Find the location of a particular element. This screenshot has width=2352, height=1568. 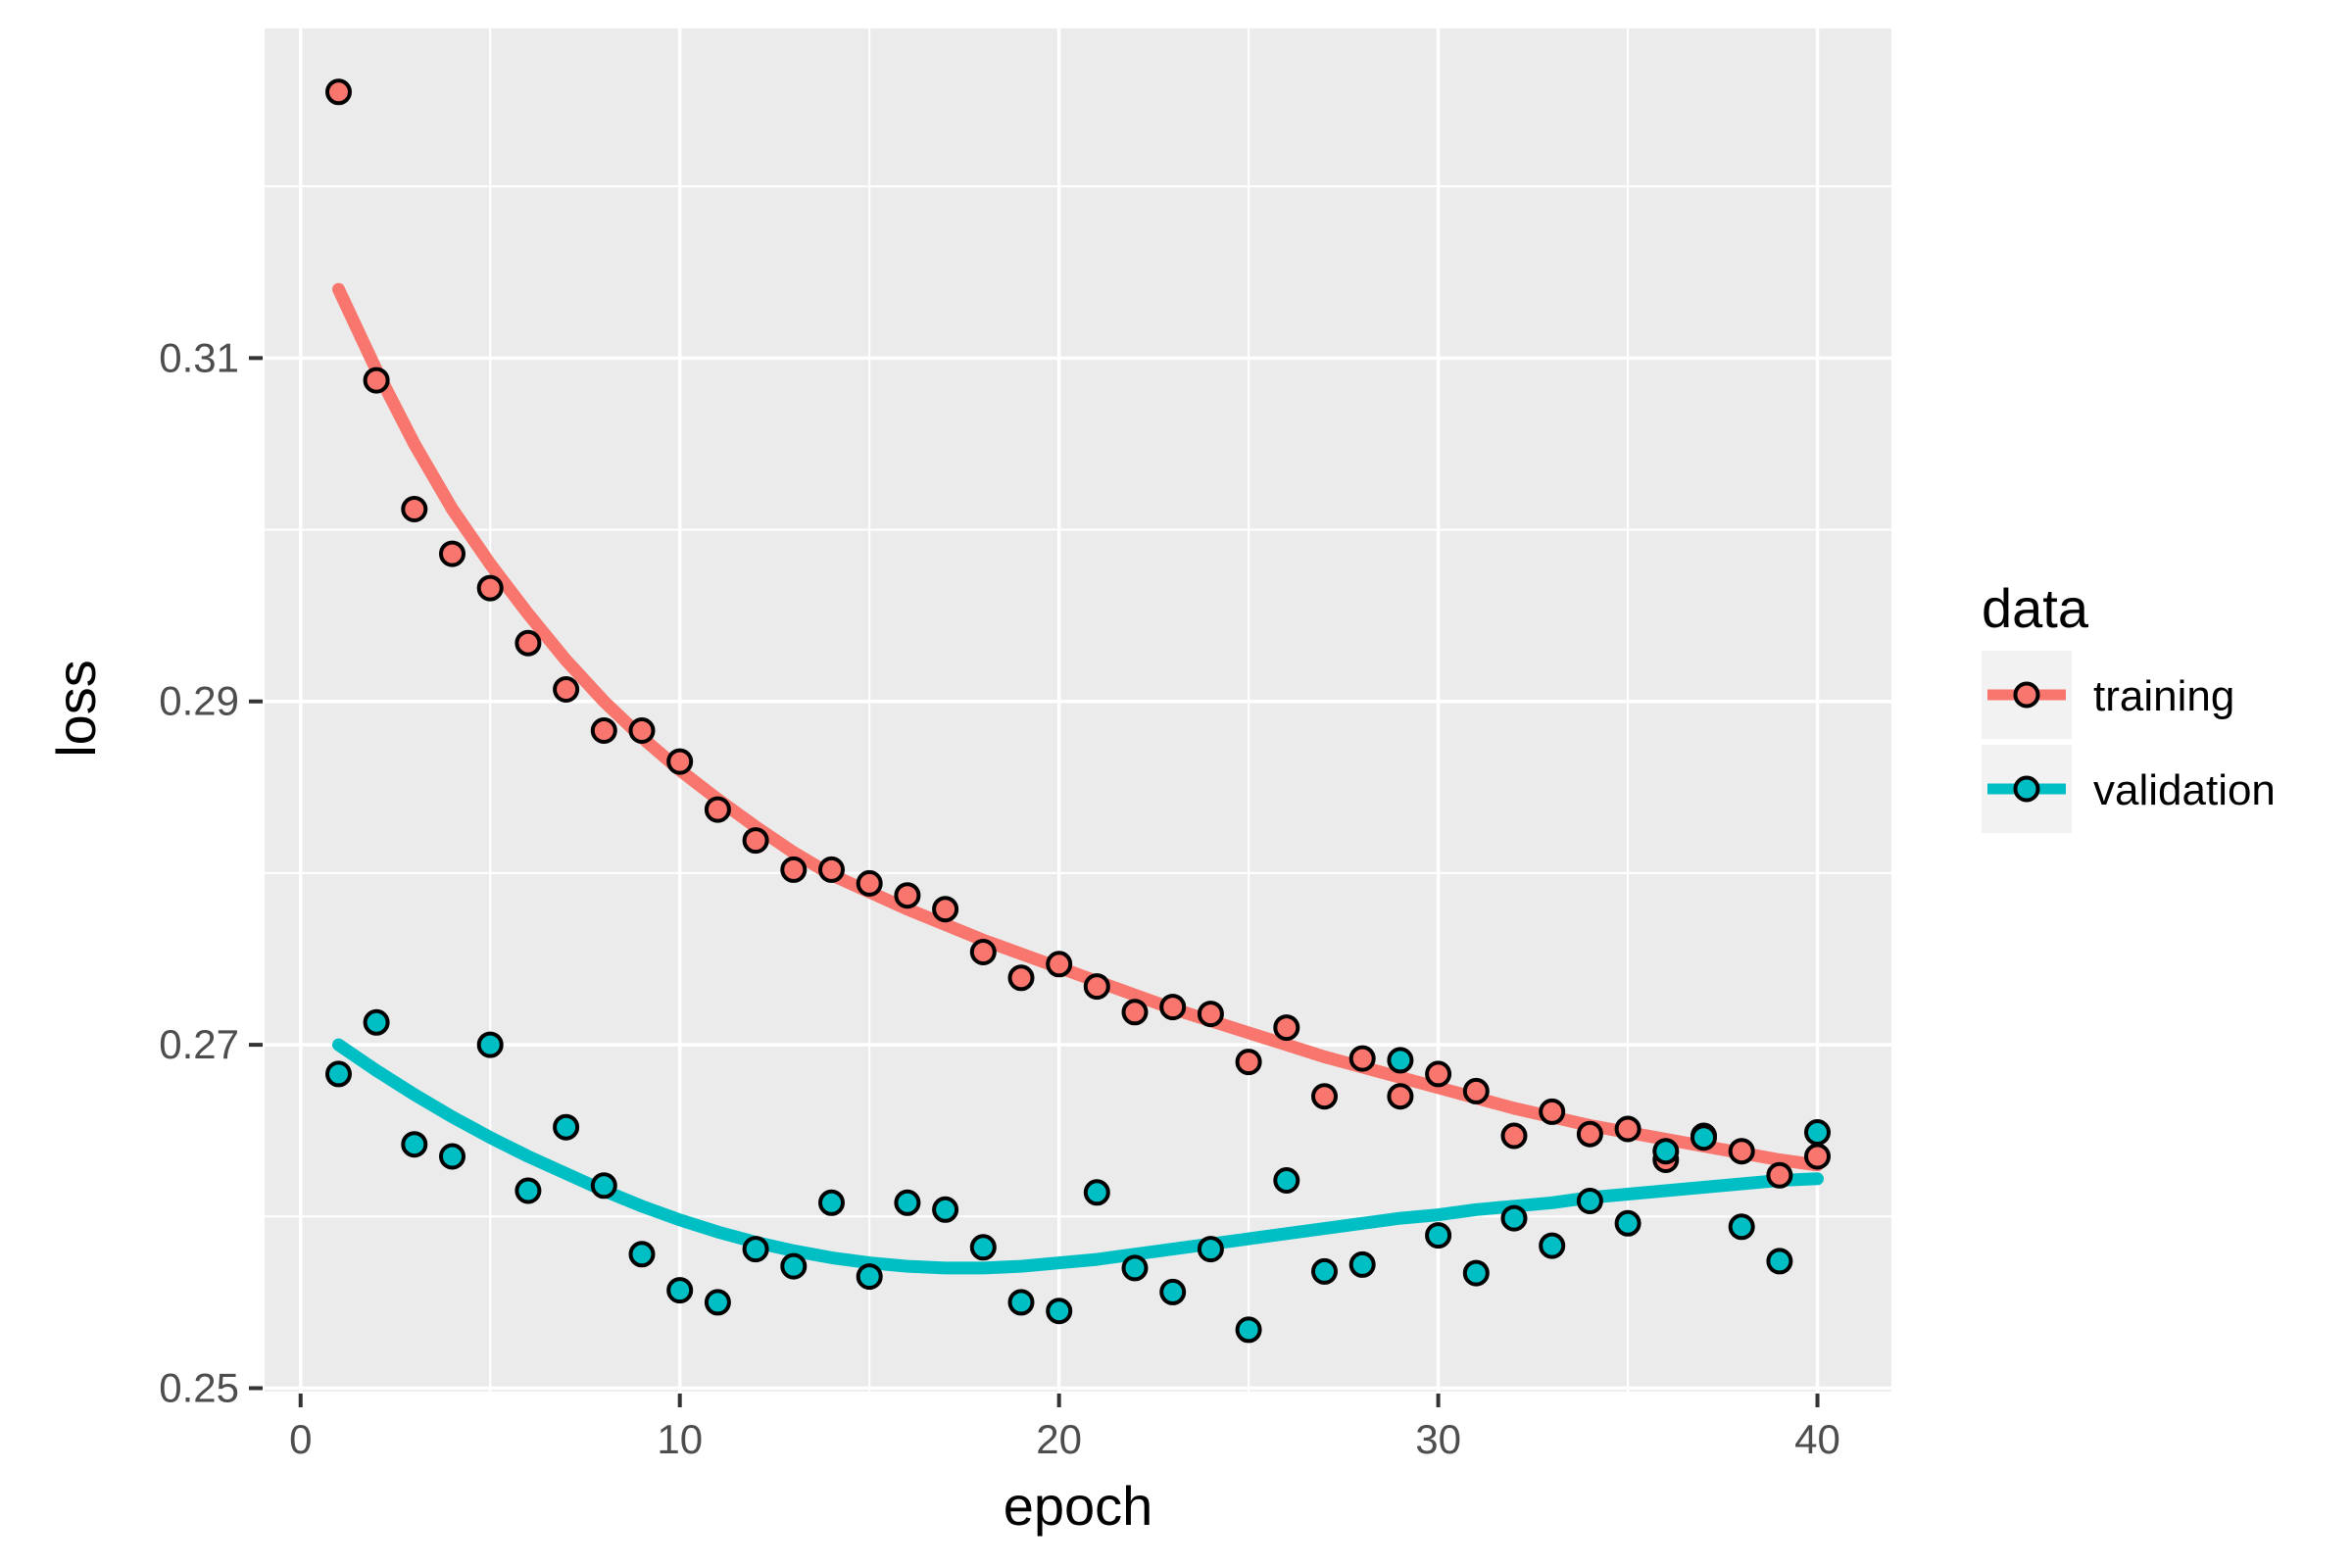

validation-points is located at coordinates (1078, 1176).